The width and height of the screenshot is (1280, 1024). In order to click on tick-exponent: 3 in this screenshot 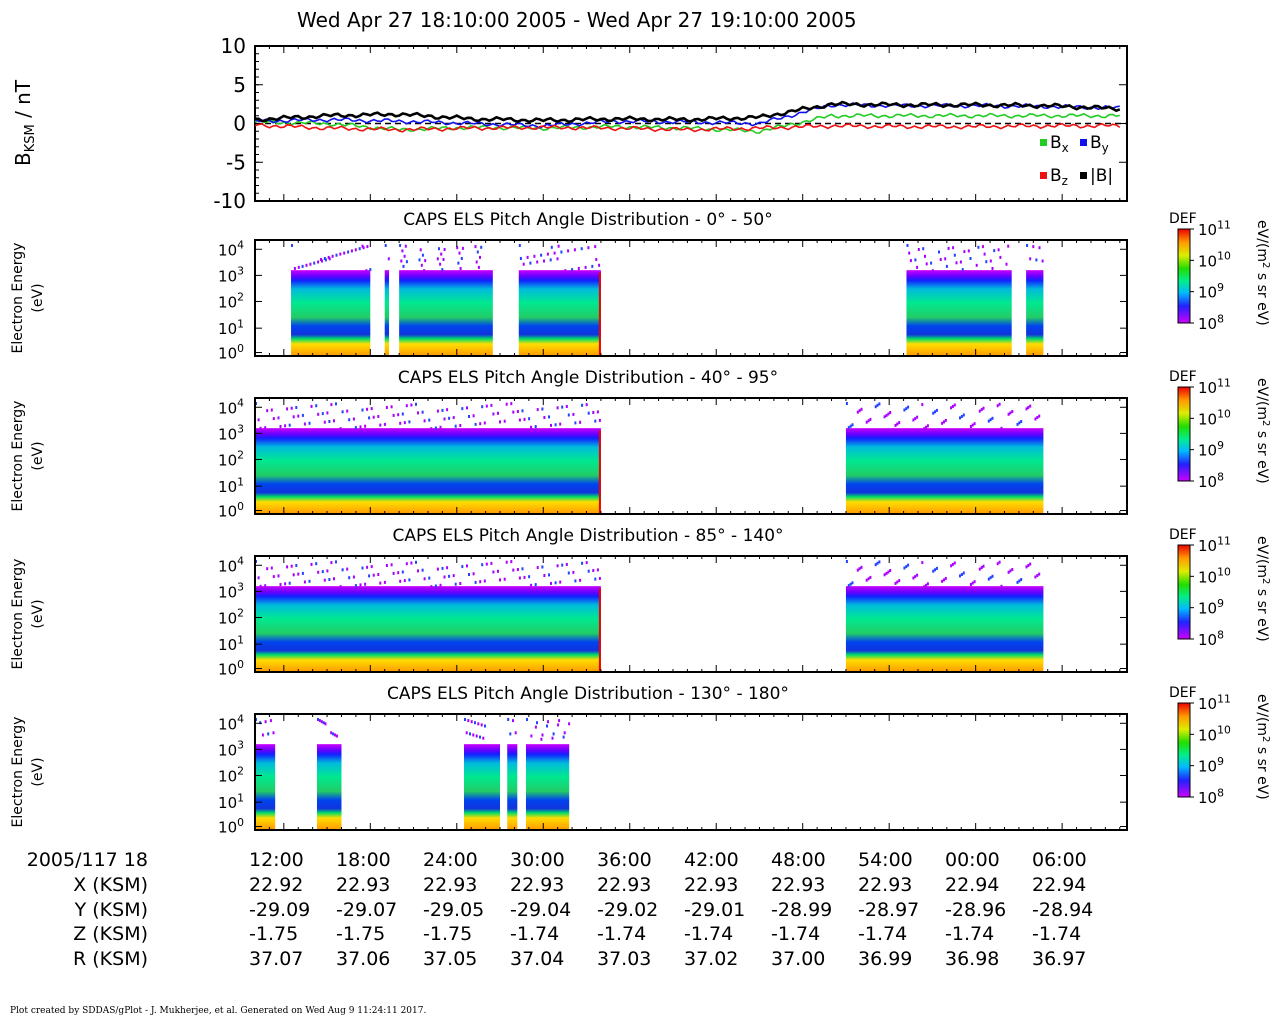, I will do `click(240, 587)`.